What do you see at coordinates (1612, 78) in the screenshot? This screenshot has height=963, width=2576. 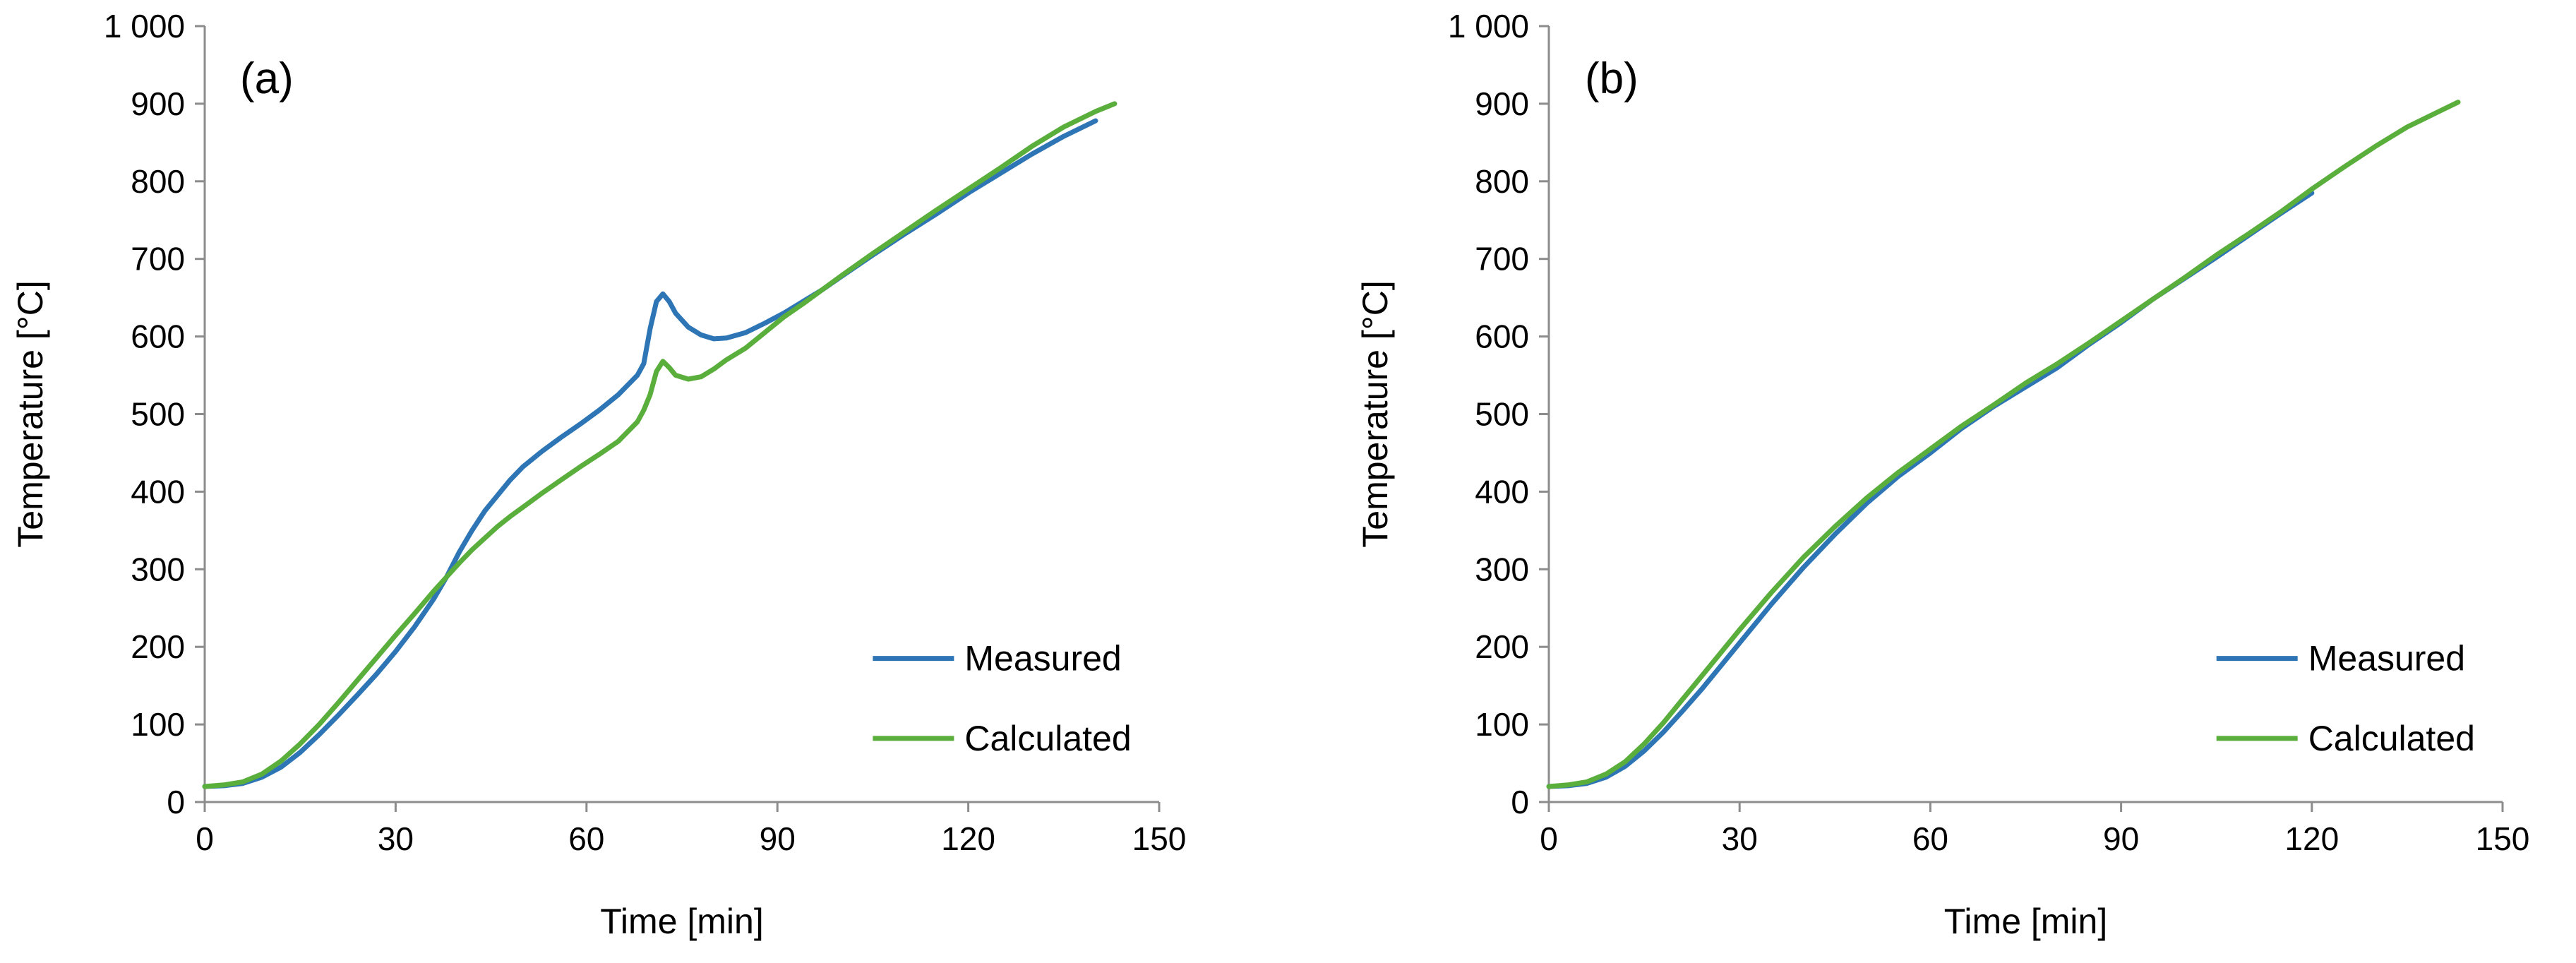 I see `panel-label: (b)` at bounding box center [1612, 78].